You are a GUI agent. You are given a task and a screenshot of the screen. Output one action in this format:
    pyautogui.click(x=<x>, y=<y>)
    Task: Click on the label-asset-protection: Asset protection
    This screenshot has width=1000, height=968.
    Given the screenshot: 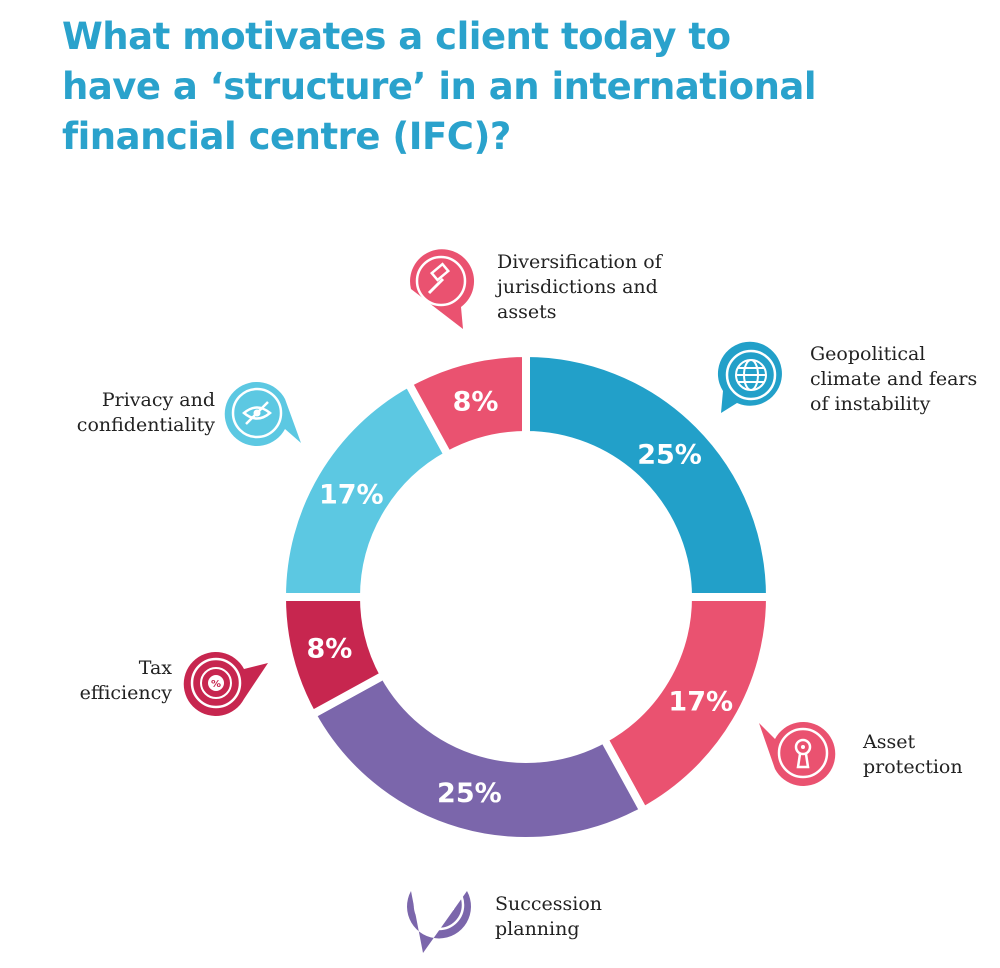 What is the action you would take?
    pyautogui.click(x=913, y=754)
    